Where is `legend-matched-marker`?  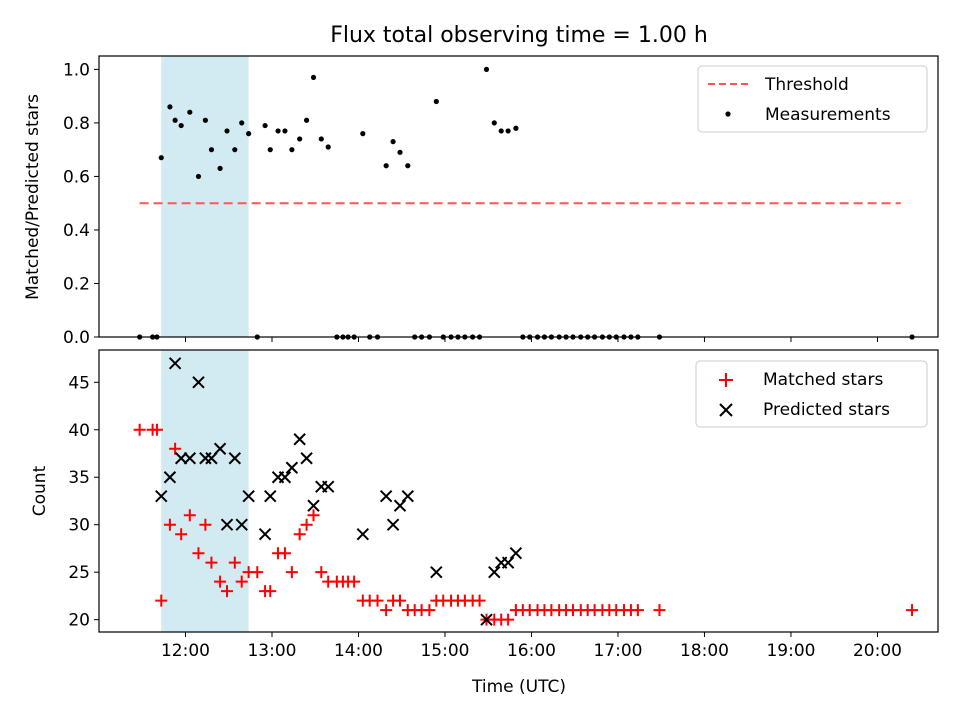
legend-matched-marker is located at coordinates (726, 380).